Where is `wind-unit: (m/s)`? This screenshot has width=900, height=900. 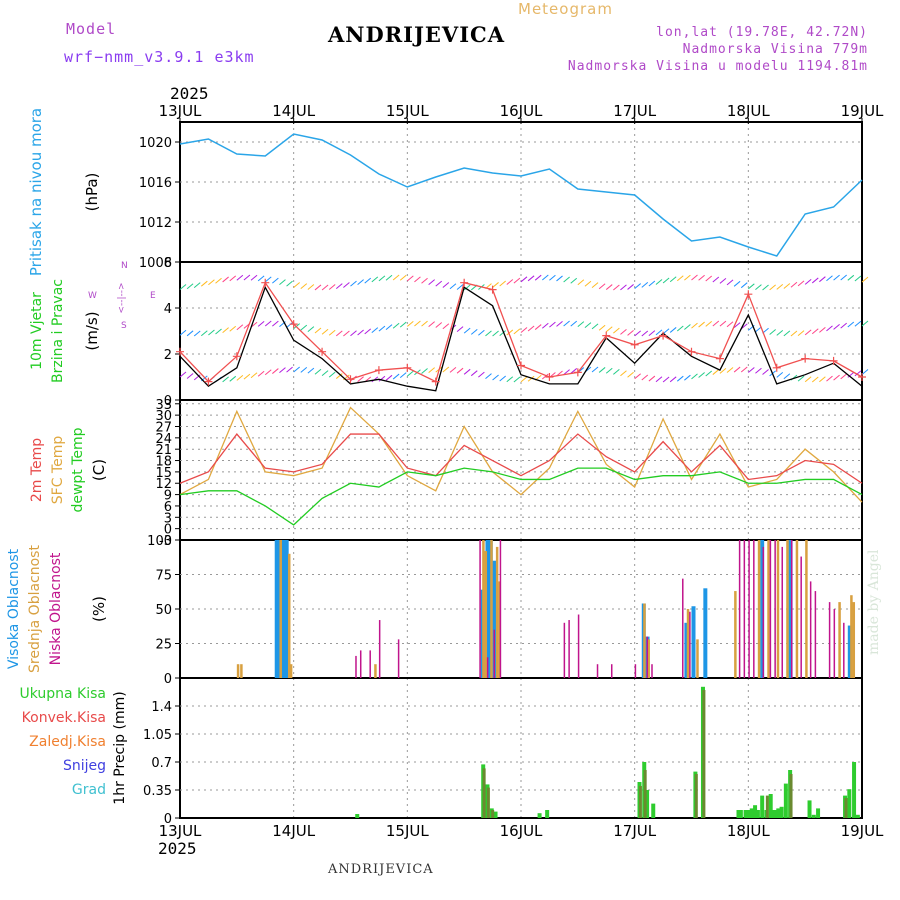 wind-unit: (m/s) is located at coordinates (92, 330).